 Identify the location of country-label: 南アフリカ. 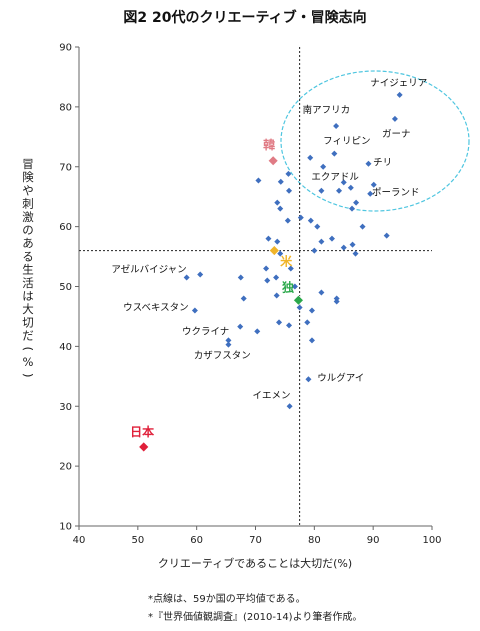
(327, 110).